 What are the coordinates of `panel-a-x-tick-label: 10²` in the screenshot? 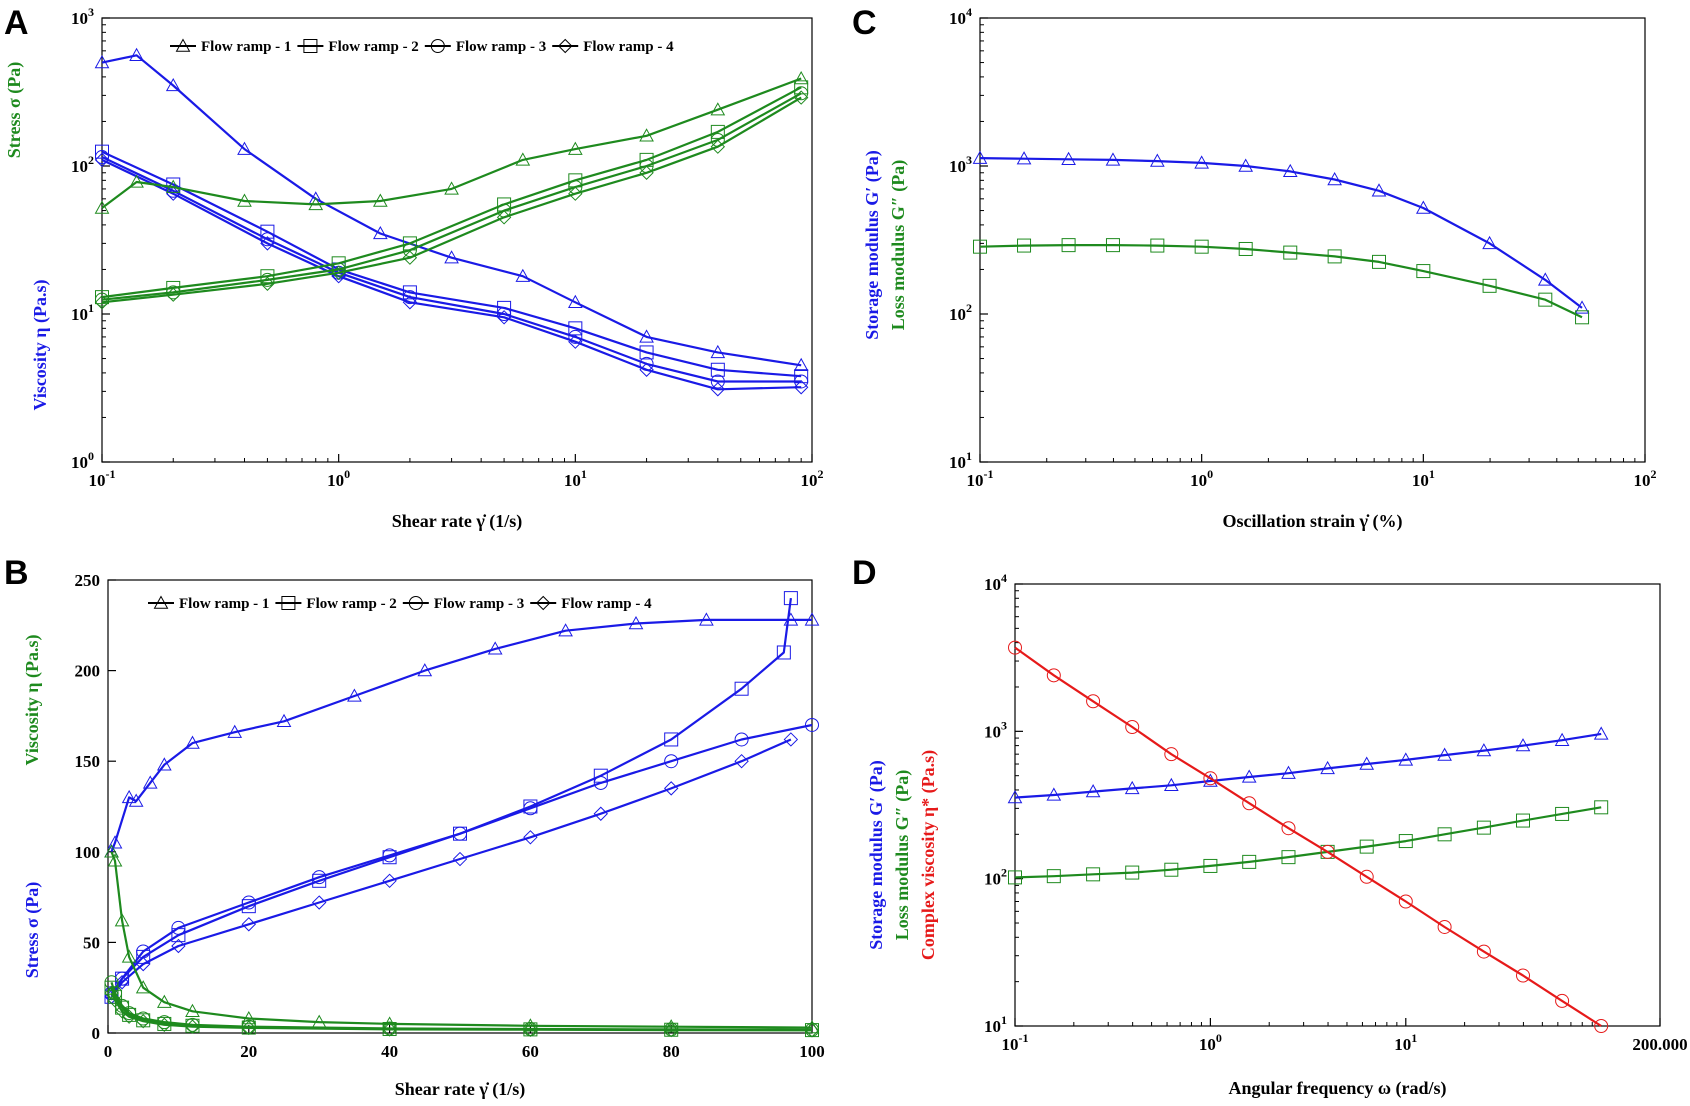 It's located at (812, 478).